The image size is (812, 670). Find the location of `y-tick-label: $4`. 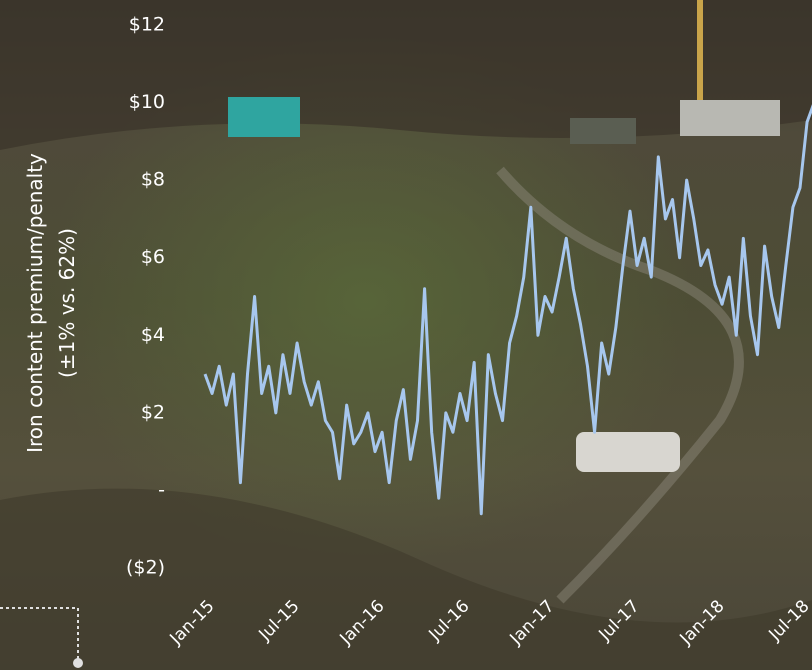

y-tick-label: $4 is located at coordinates (153, 335).